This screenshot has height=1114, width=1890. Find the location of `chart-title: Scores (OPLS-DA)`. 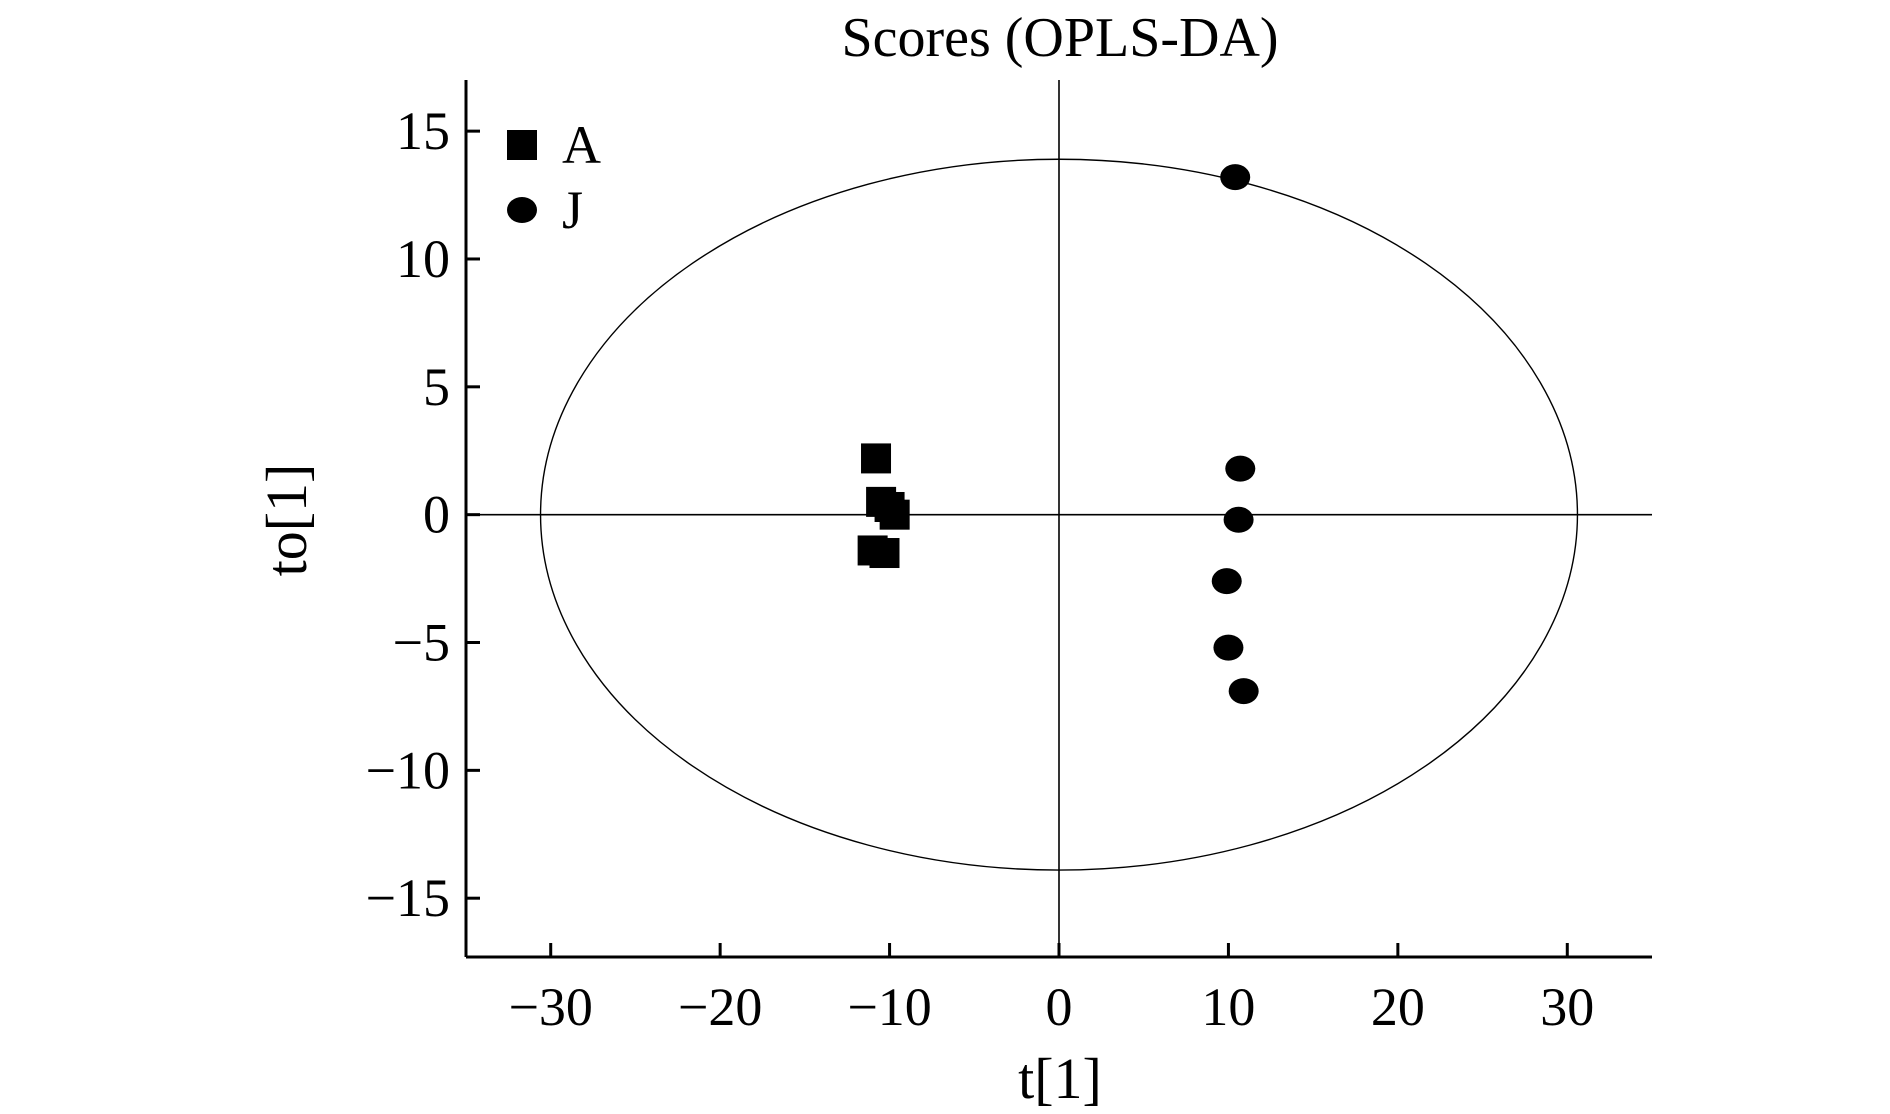

chart-title: Scores (OPLS-DA) is located at coordinates (1059, 38).